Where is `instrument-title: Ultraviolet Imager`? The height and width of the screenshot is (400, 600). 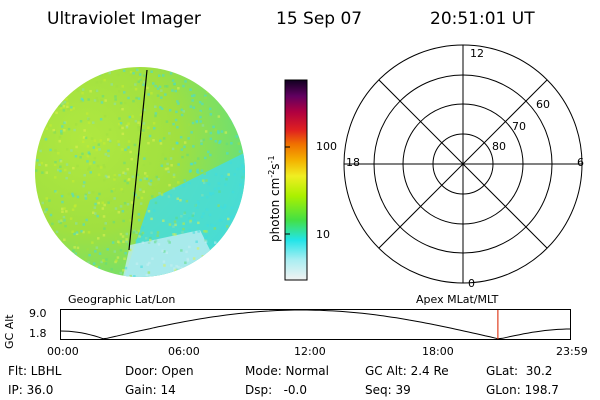 instrument-title: Ultraviolet Imager is located at coordinates (124, 19).